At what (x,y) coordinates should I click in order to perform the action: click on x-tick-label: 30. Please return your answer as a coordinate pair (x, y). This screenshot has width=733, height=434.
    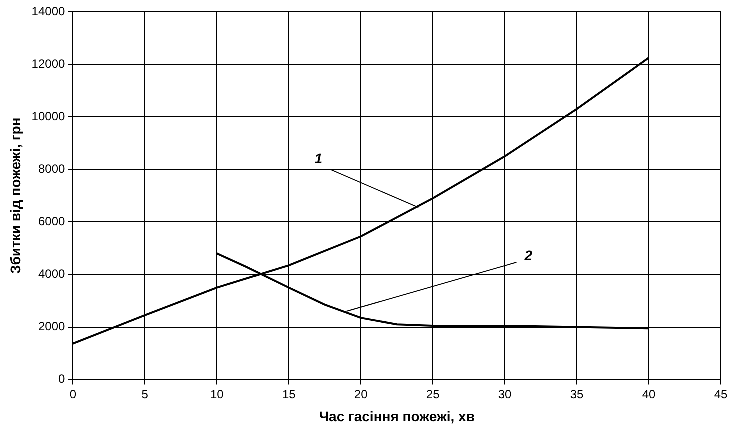
    Looking at the image, I should click on (505, 394).